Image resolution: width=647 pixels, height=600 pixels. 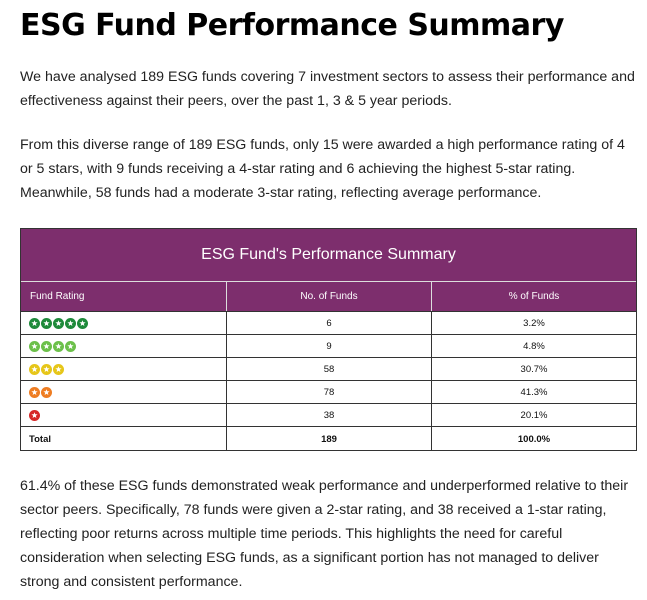 I want to click on funds-percent-cell: 3.2%, so click(x=534, y=323).